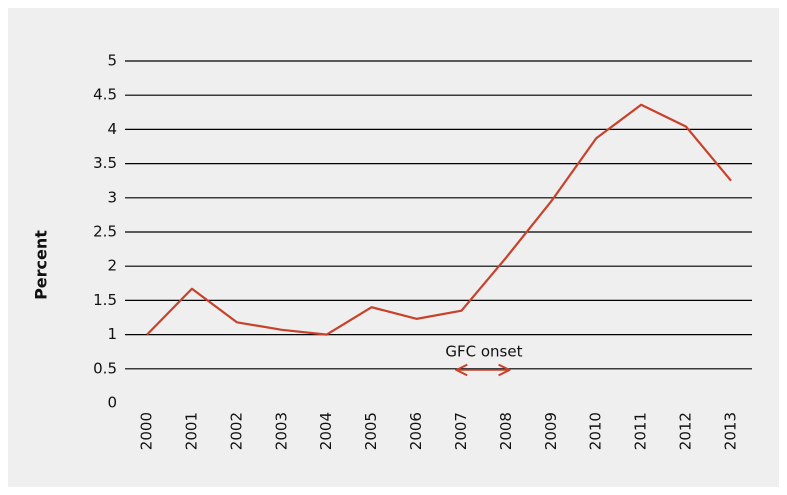 This screenshot has width=787, height=495. Describe the element at coordinates (105, 232) in the screenshot. I see `y-tick-label: 2.5` at that location.